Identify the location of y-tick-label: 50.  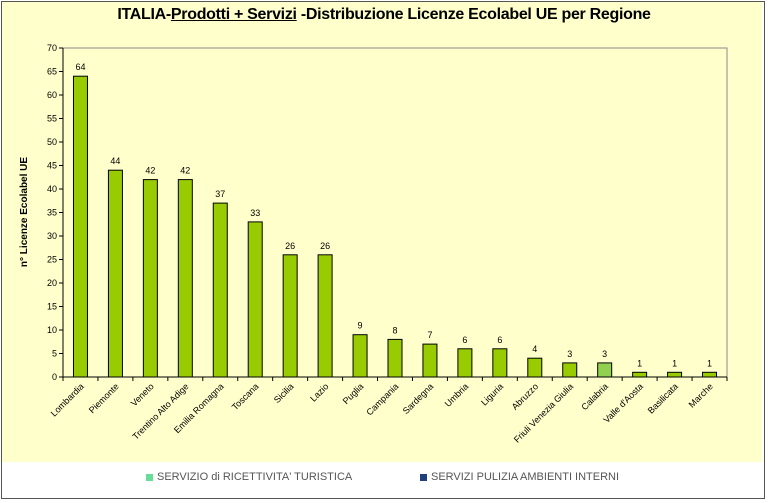
(52, 142).